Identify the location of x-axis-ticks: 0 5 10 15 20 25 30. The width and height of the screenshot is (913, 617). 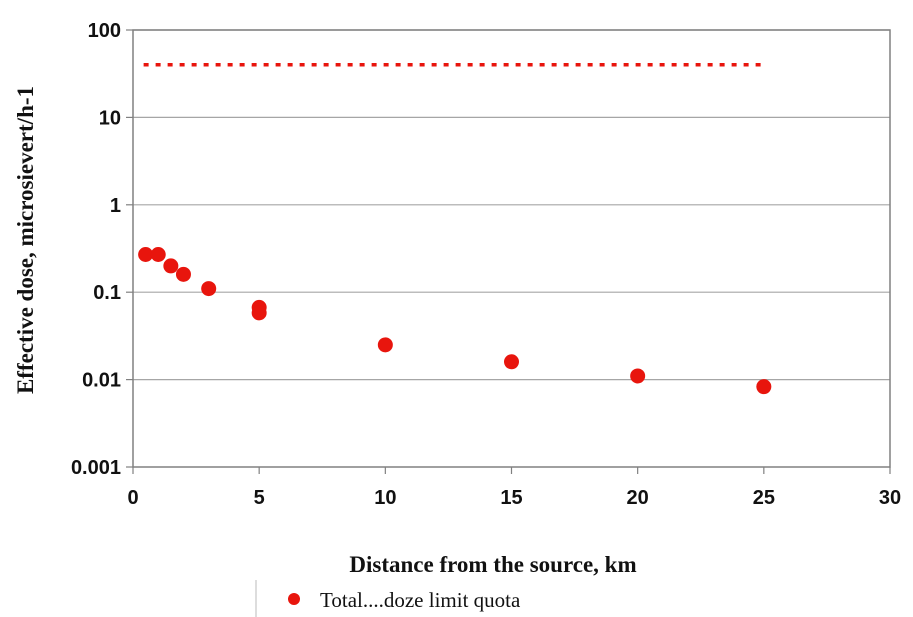
(514, 488).